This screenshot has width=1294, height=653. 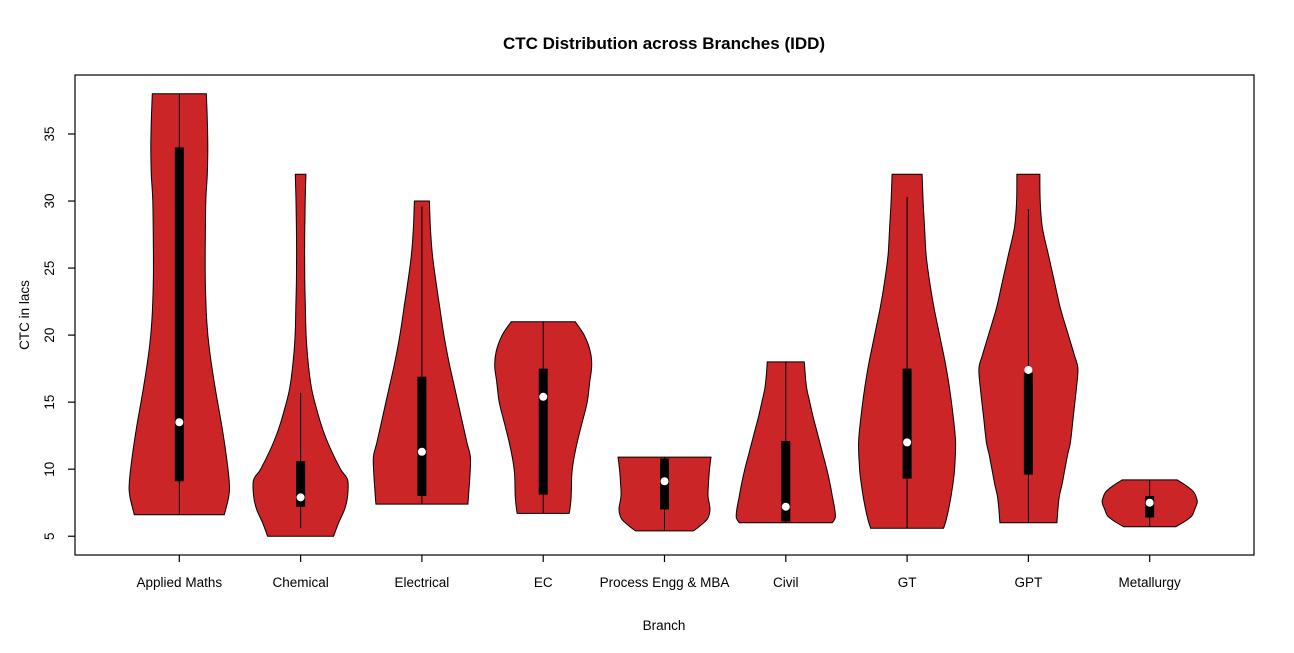 I want to click on violin-gpt, so click(x=1028, y=348).